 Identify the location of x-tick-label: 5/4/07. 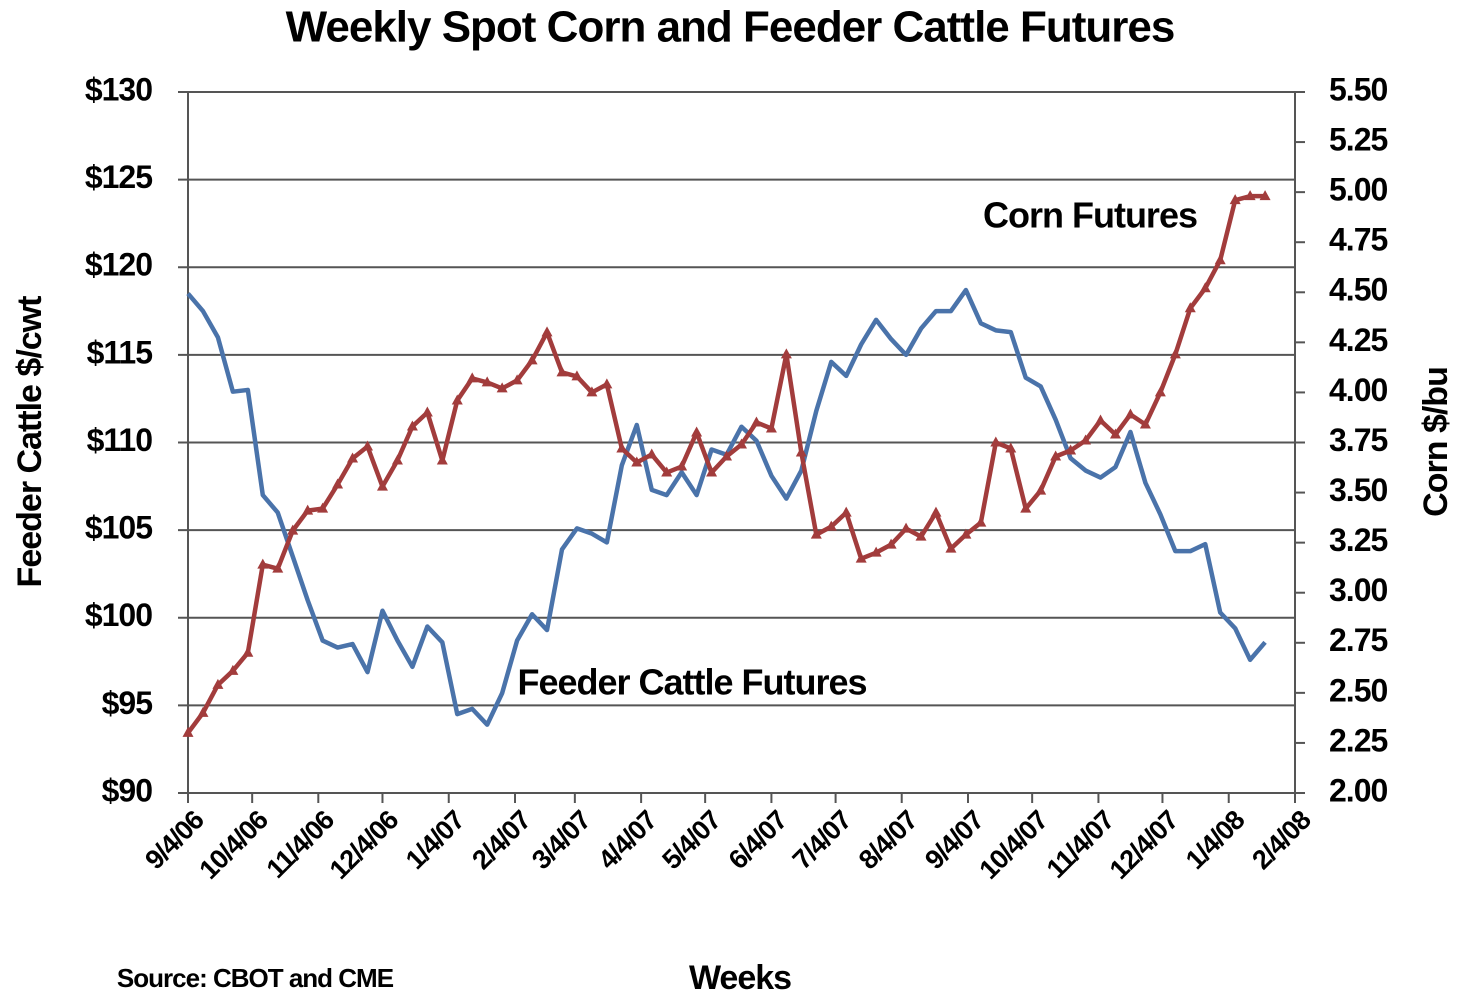
(691, 840).